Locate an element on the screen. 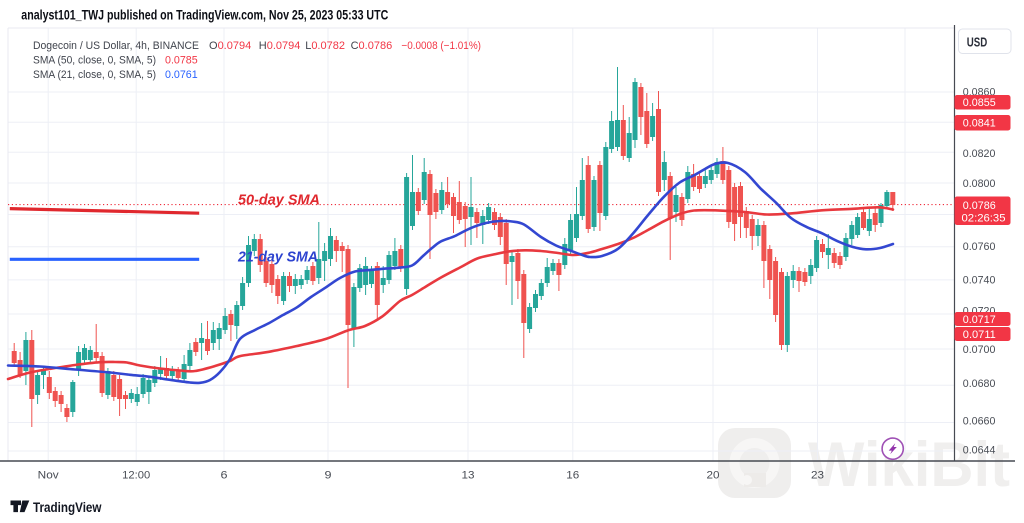 The image size is (1024, 523). svg-text: 12:00 is located at coordinates (136, 475).